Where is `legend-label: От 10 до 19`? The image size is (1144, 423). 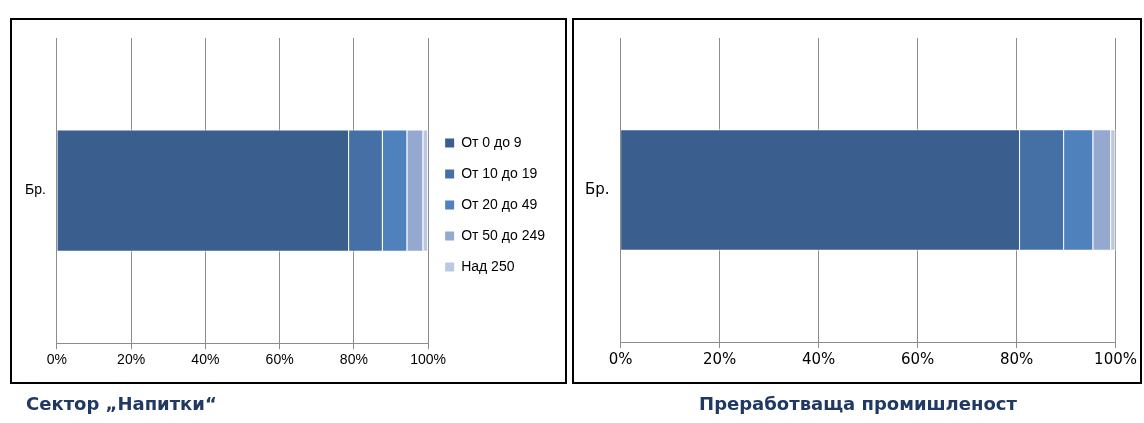
legend-label: От 10 до 19 is located at coordinates (499, 172).